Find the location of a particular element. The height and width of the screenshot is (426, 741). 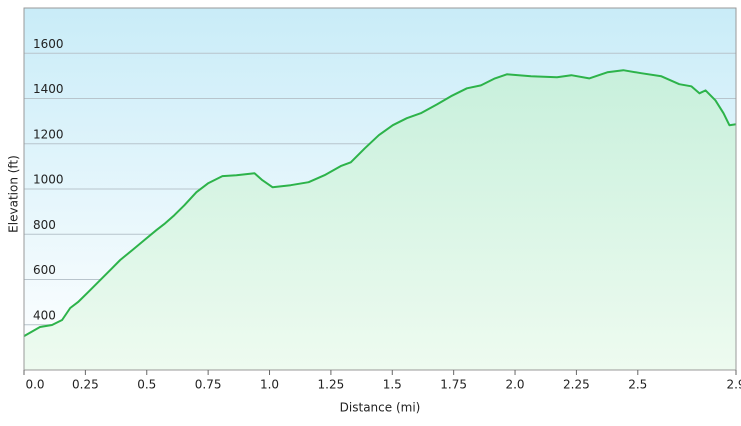

x-tick-label: 1.0 is located at coordinates (269, 385).